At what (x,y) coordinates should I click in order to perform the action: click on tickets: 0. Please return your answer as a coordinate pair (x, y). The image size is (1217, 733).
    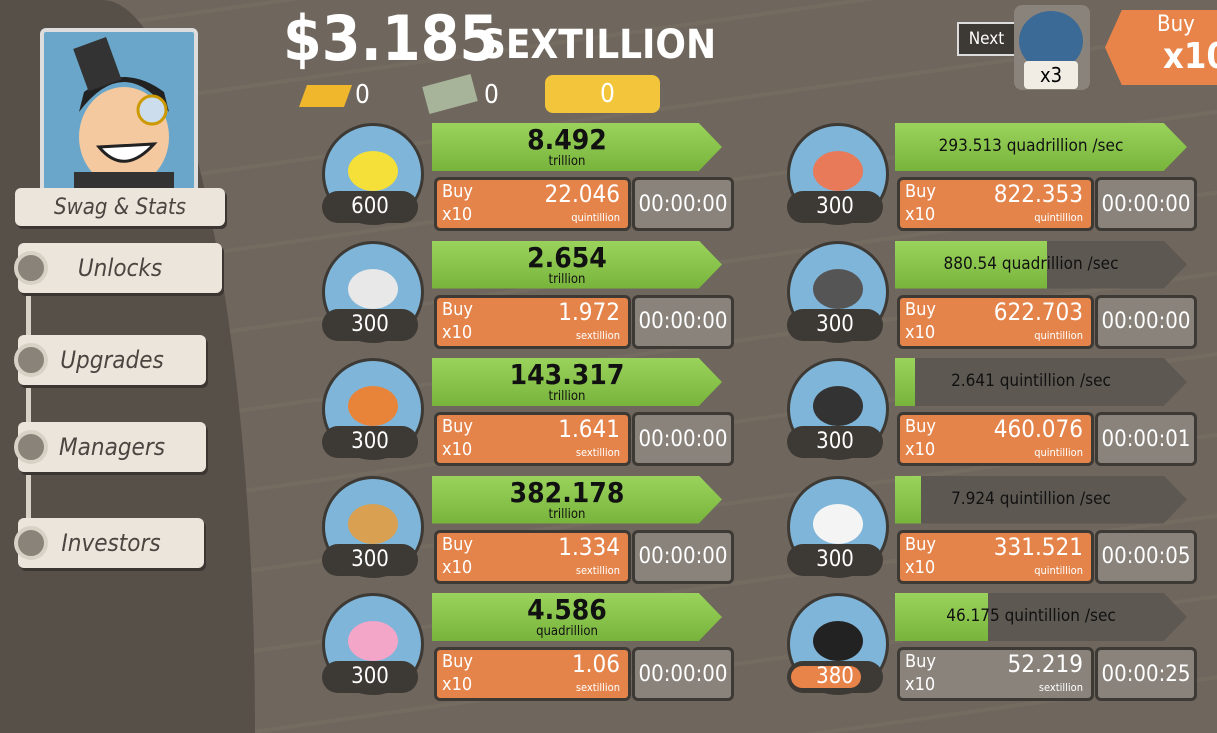
    Looking at the image, I should click on (602, 94).